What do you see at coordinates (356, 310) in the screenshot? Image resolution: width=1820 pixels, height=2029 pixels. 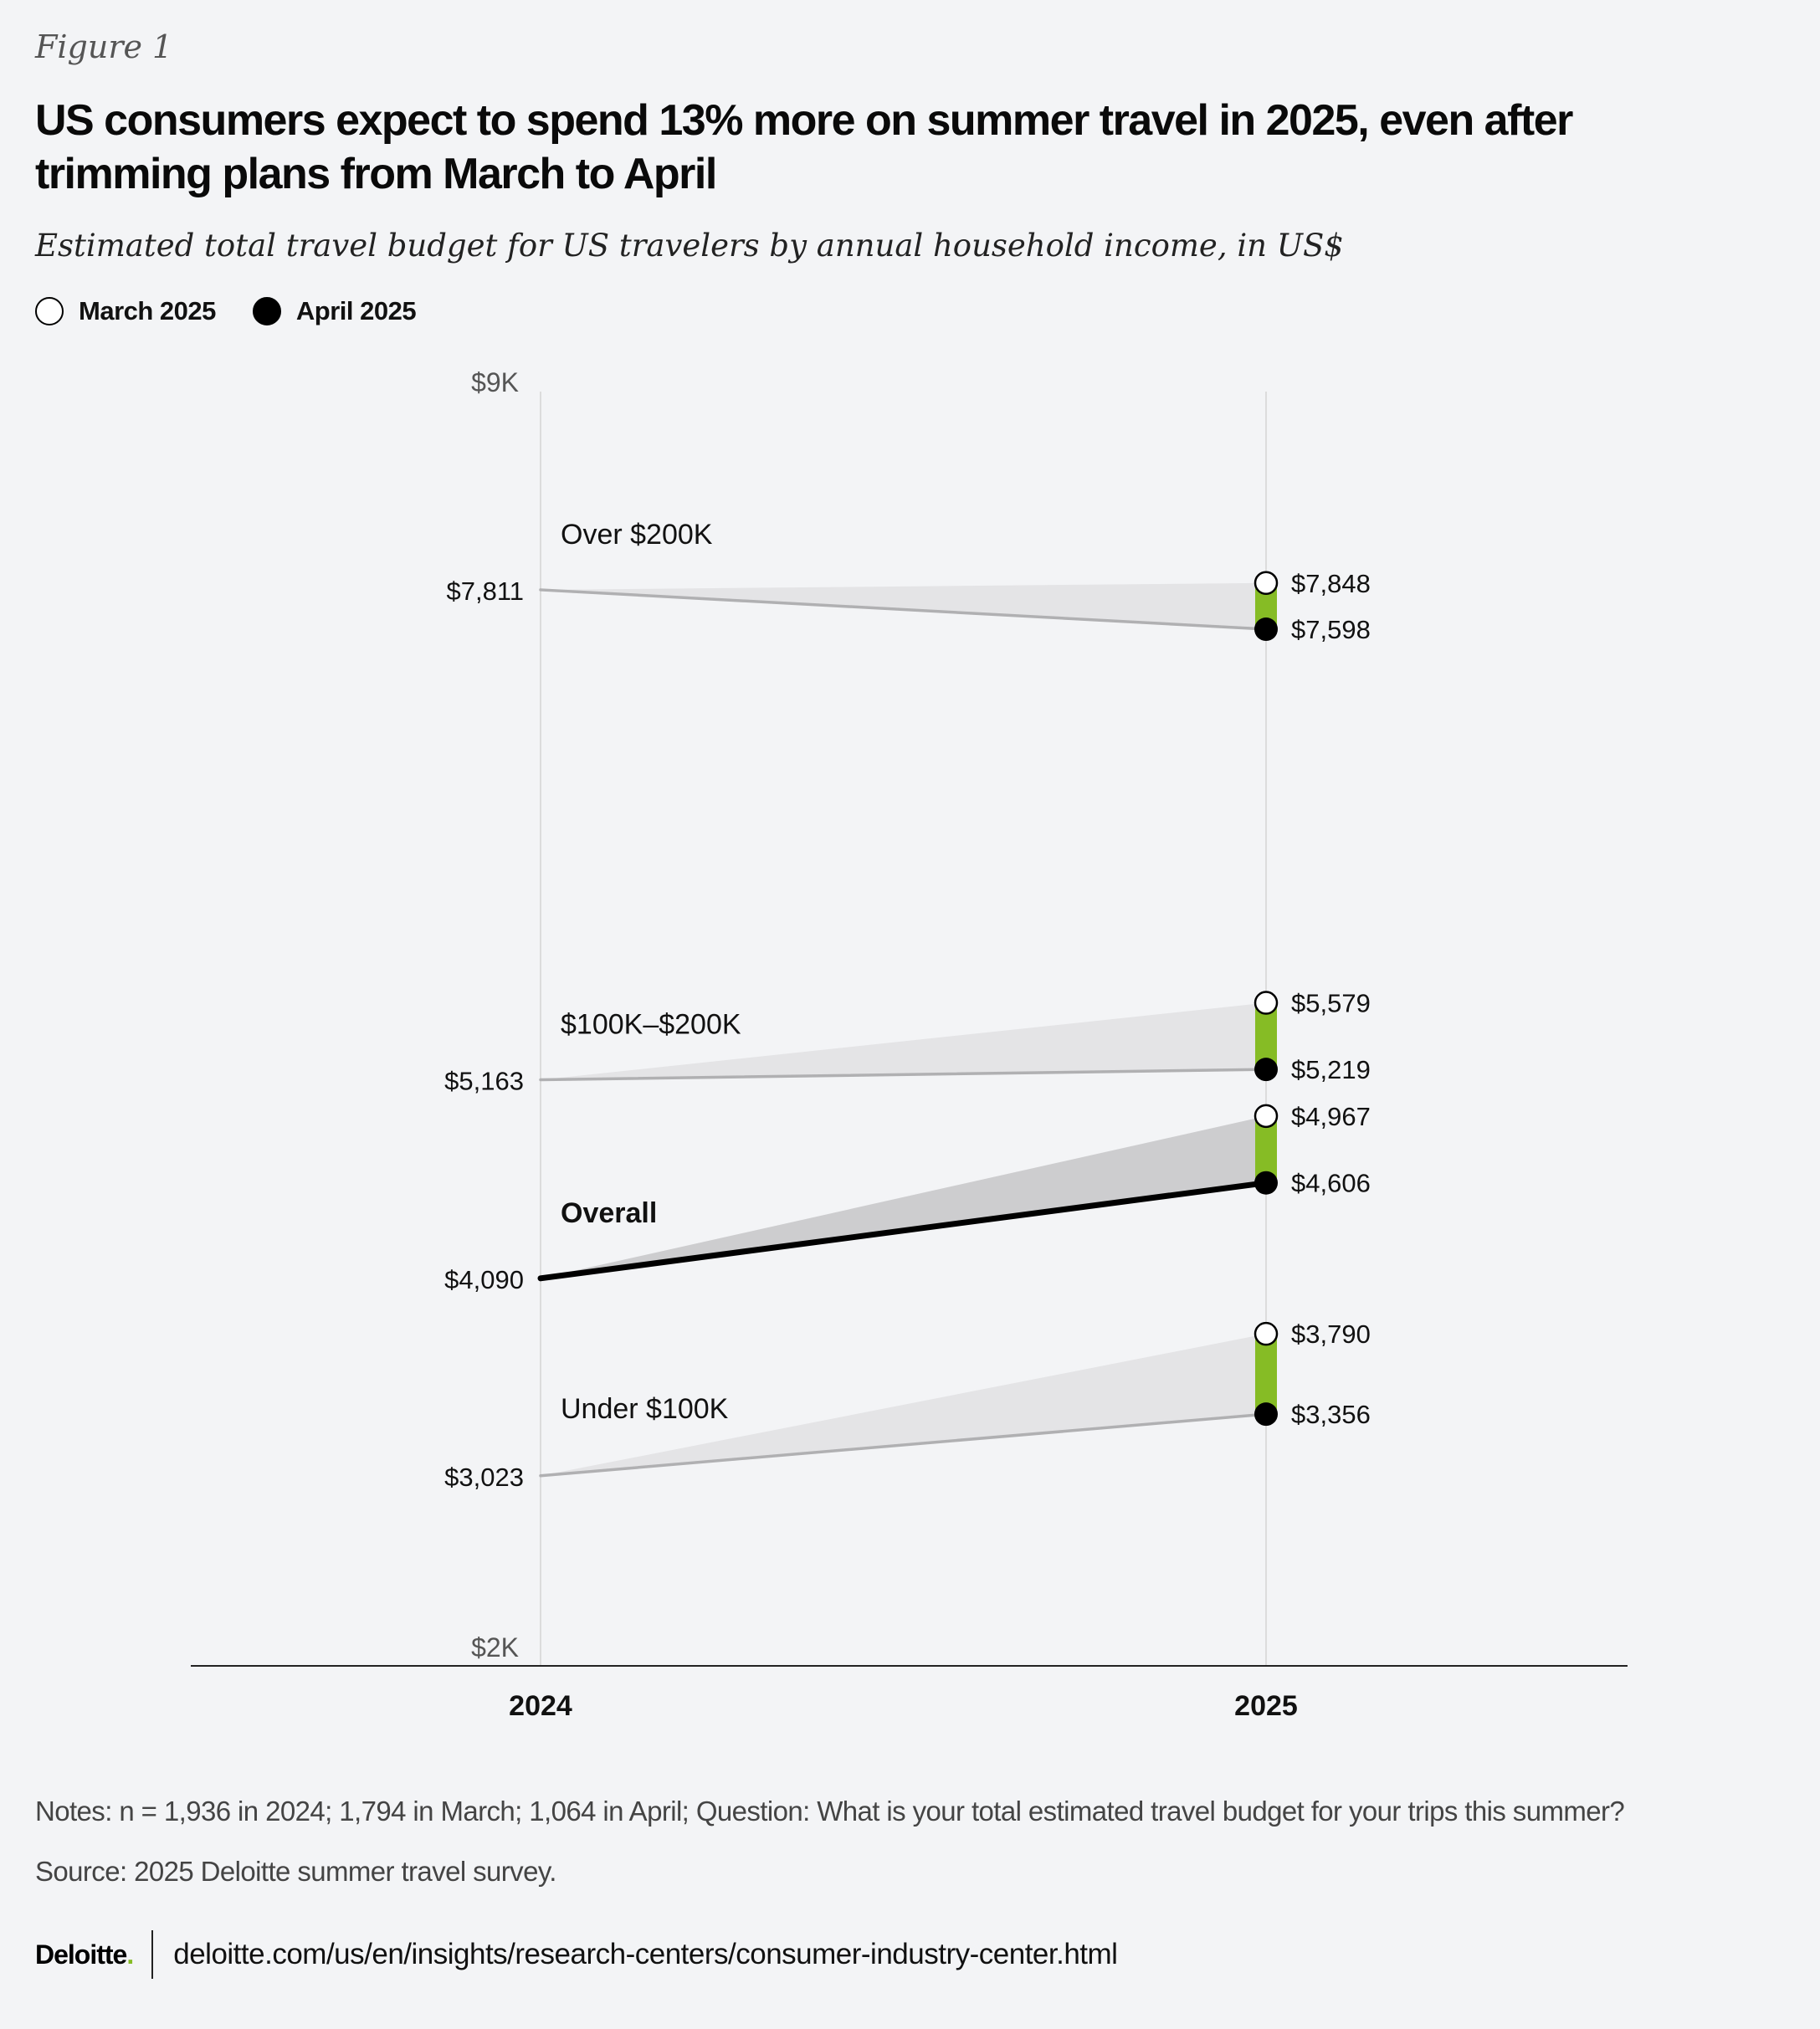 I see `legend-label-april: April 2025` at bounding box center [356, 310].